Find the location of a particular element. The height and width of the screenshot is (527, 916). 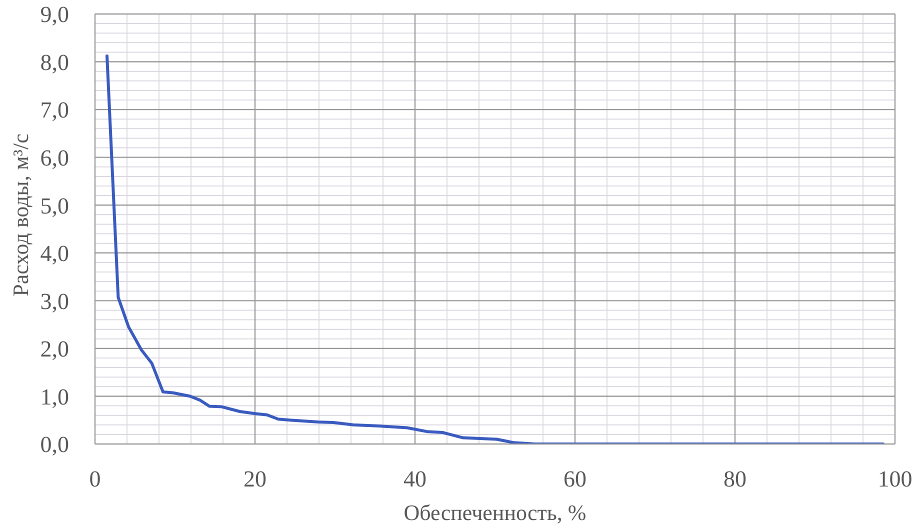

x-axis-title: Обеспеченность, % is located at coordinates (495, 512).